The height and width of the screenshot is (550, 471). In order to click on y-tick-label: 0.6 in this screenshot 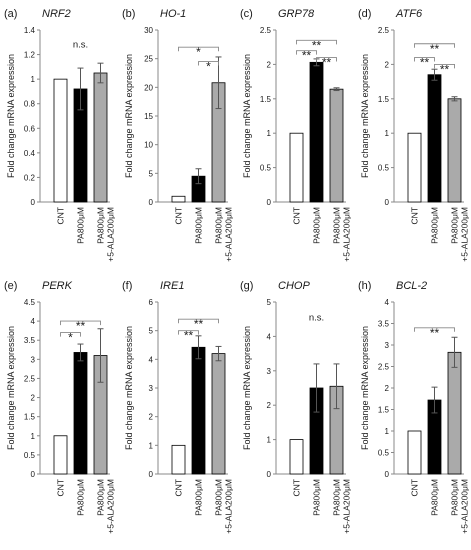, I will do `click(30, 128)`.